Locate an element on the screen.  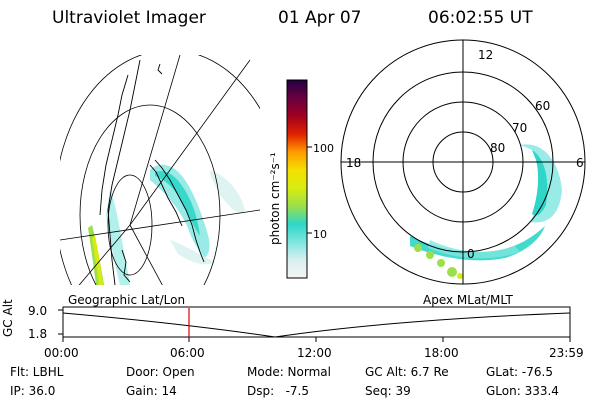
info-filter: Flt: LBHL is located at coordinates (37, 372).